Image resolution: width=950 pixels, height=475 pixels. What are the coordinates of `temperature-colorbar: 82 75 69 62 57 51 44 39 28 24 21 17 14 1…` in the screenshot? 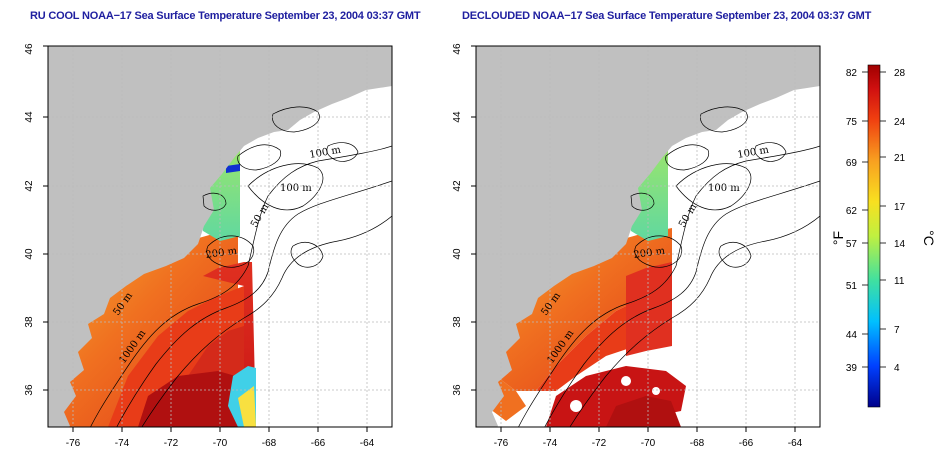 It's located at (883, 236).